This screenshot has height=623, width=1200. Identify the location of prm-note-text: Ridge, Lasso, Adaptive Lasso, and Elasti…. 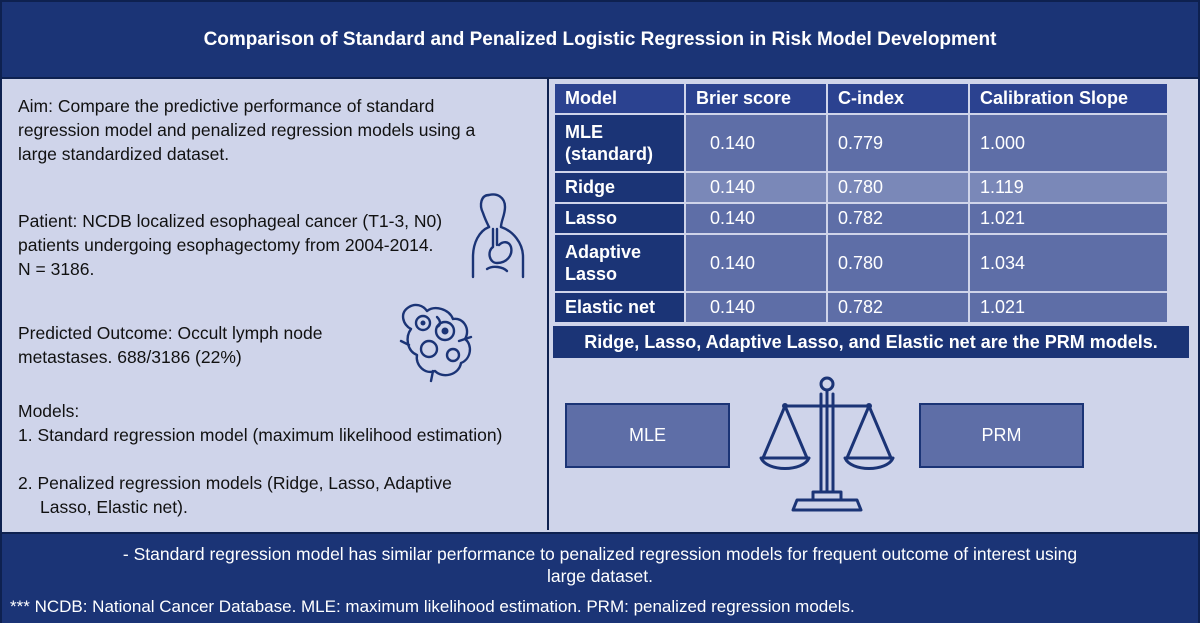
(871, 341).